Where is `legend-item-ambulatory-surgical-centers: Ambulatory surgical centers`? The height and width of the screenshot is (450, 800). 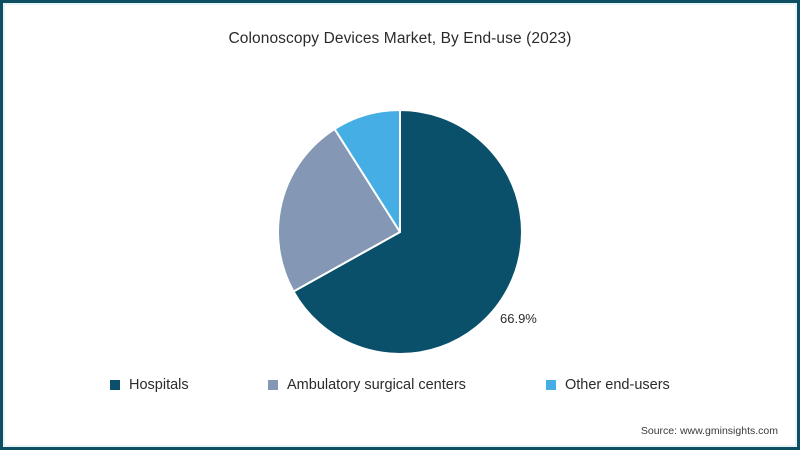
legend-item-ambulatory-surgical-centers: Ambulatory surgical centers is located at coordinates (367, 385).